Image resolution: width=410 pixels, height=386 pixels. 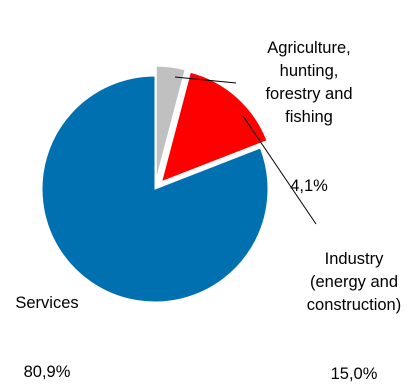 What do you see at coordinates (47, 303) in the screenshot?
I see `slice-label-services-name: Services` at bounding box center [47, 303].